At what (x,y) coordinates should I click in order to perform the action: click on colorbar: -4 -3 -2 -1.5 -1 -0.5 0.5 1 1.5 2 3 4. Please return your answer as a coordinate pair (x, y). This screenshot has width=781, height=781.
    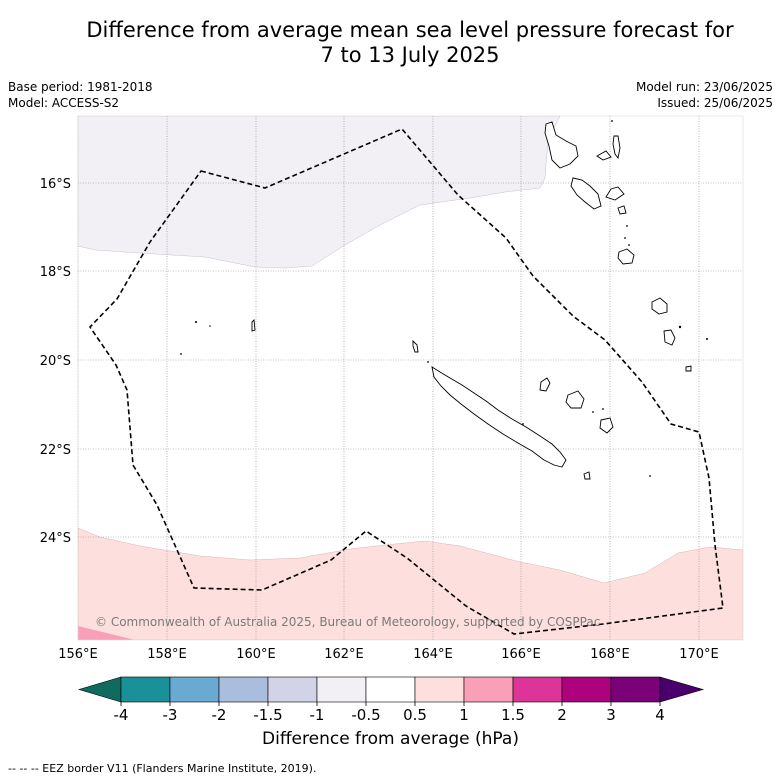
    Looking at the image, I should click on (391, 700).